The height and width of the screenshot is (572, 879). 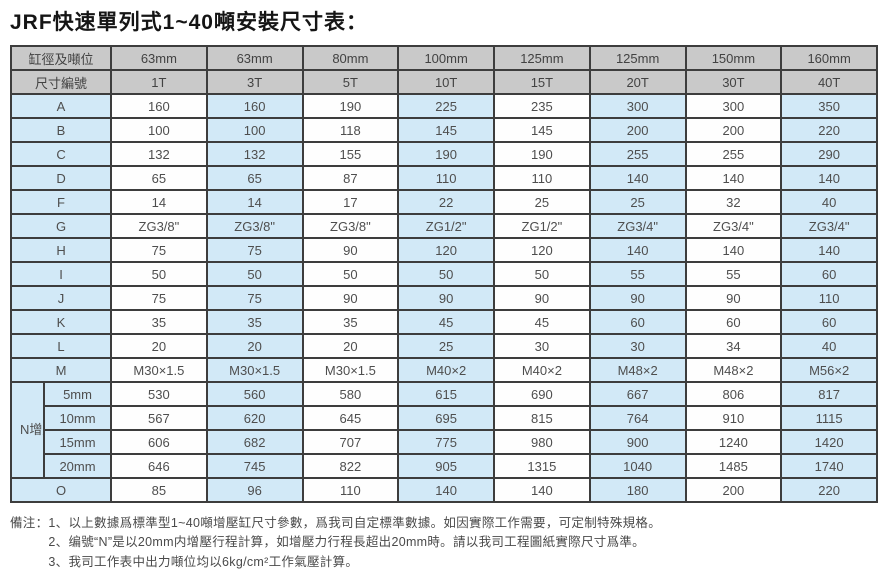 What do you see at coordinates (61, 130) in the screenshot?
I see `row-label: B` at bounding box center [61, 130].